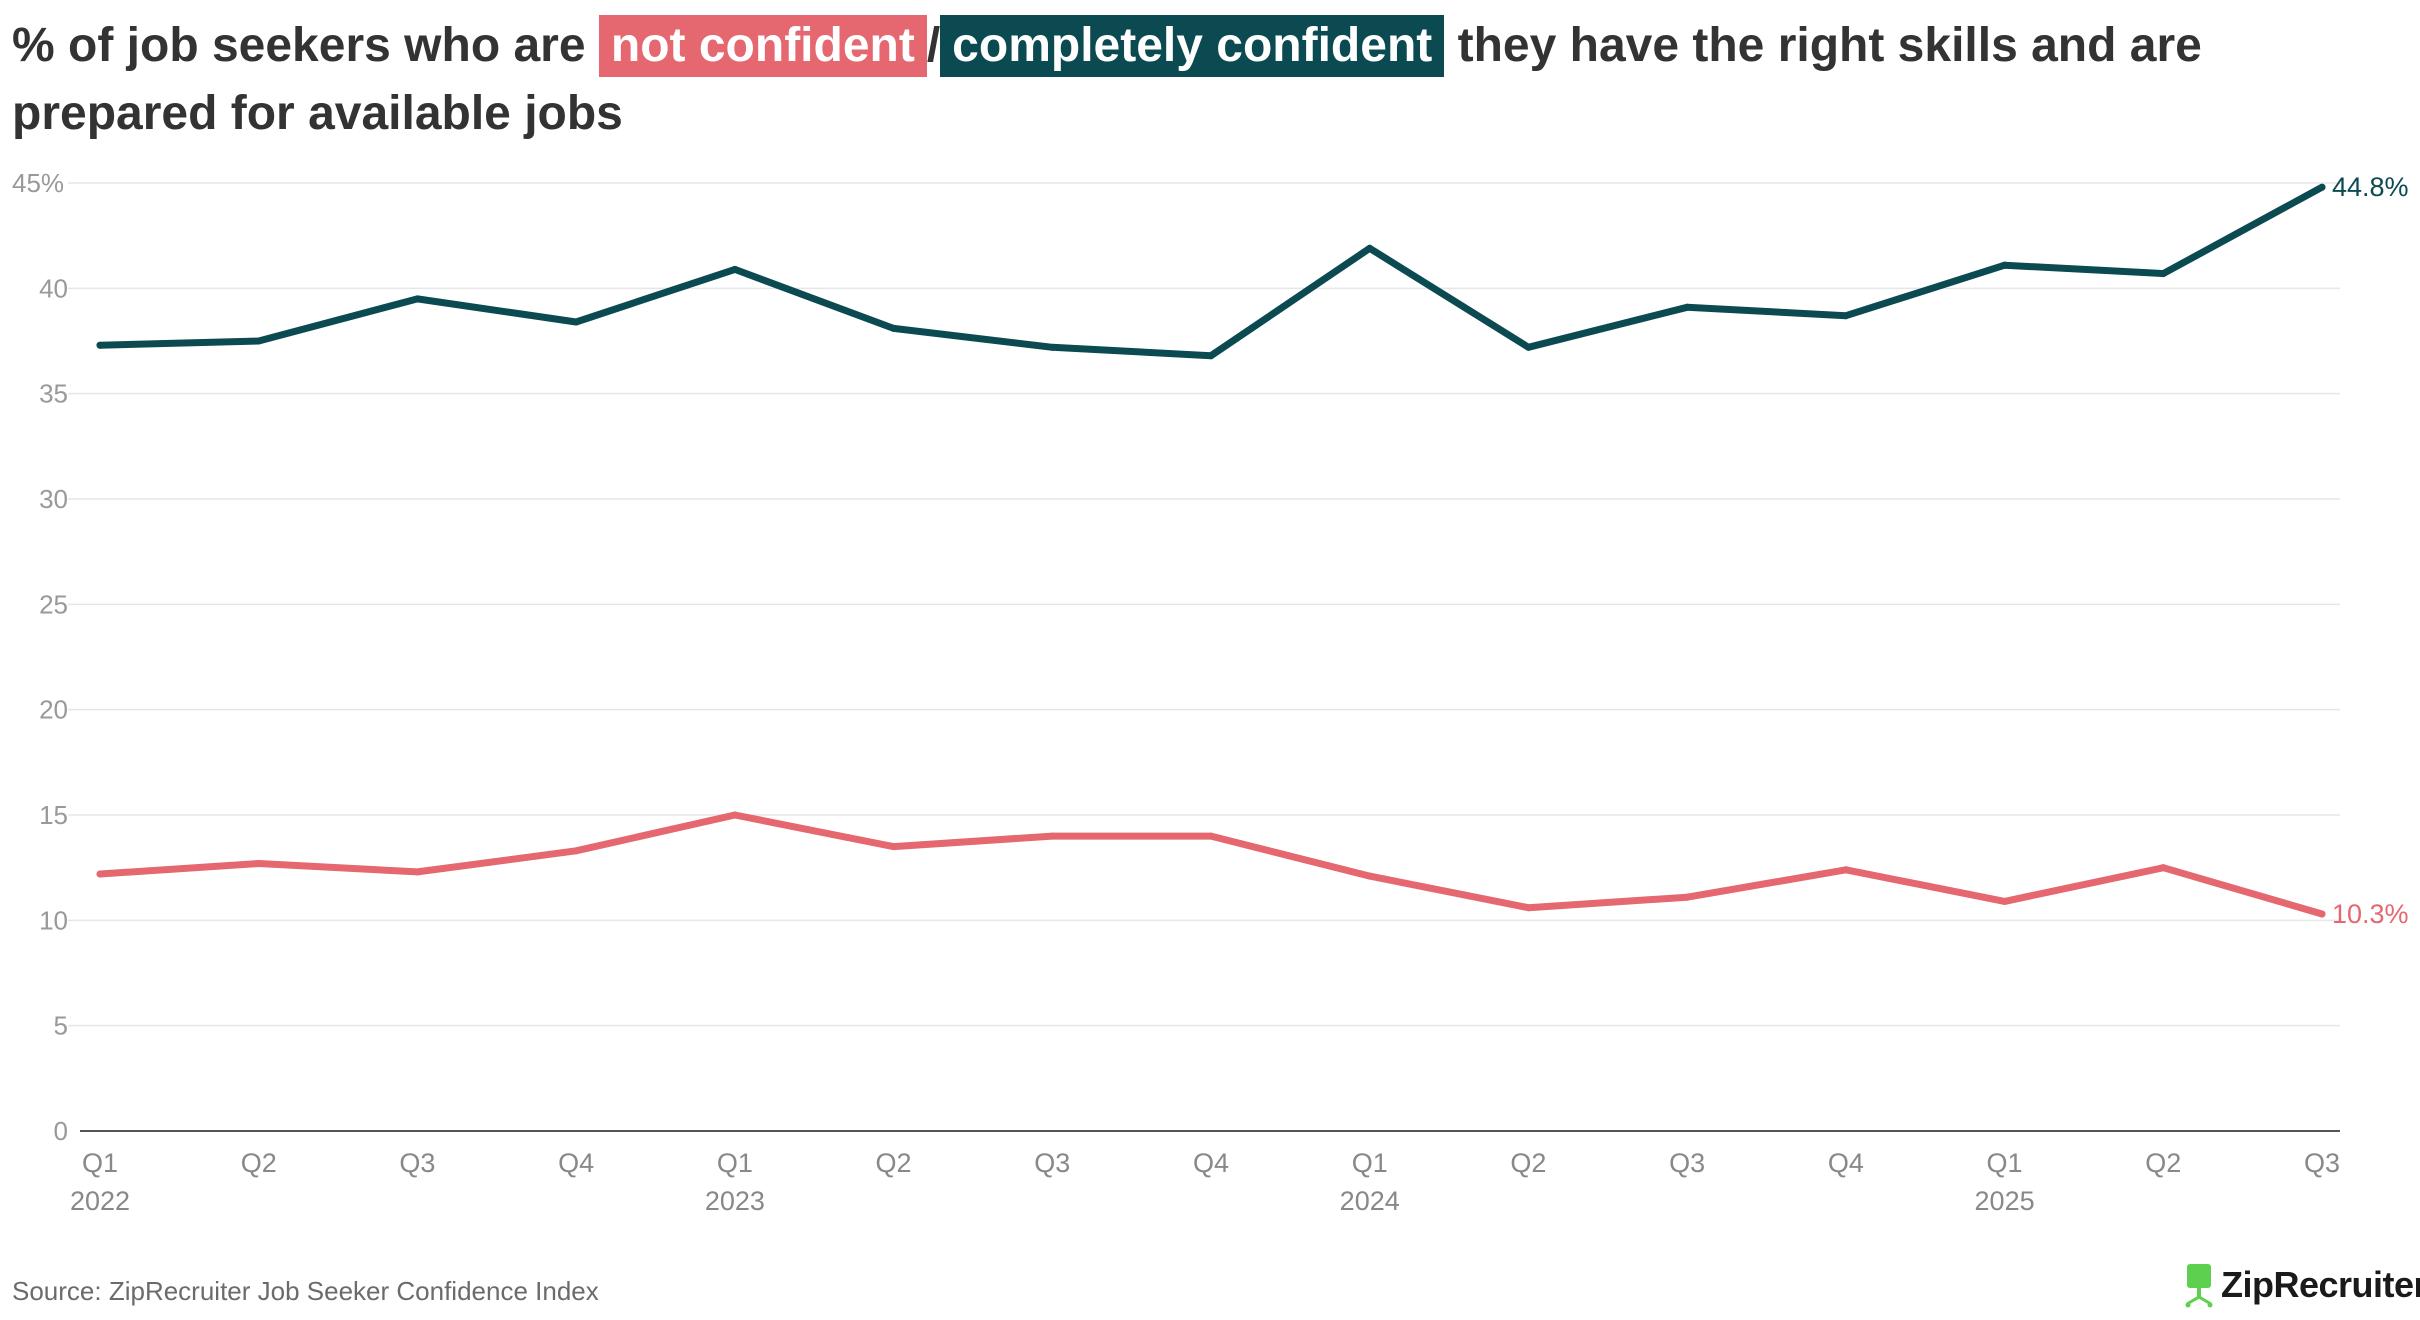  I want to click on y-tick-label: 45%, so click(38, 183).